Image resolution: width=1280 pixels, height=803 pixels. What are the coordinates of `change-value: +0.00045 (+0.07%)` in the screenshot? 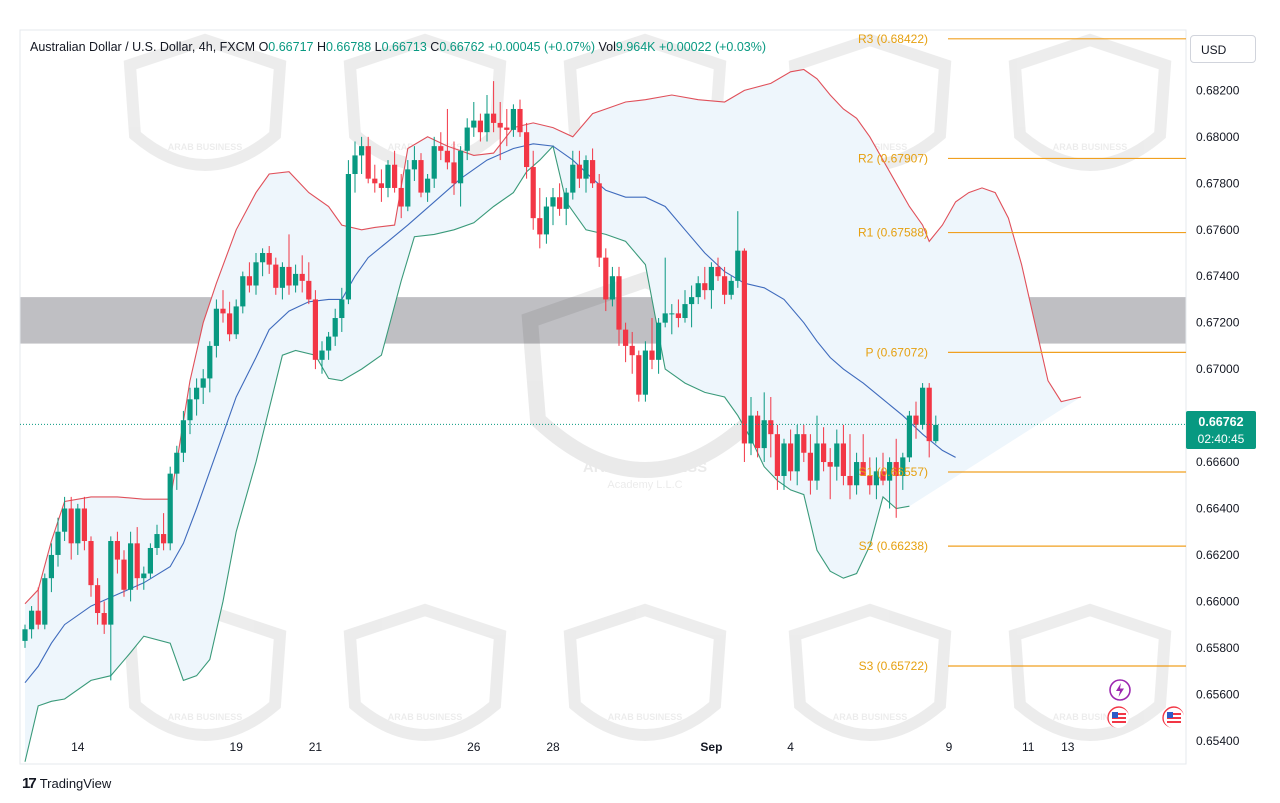 It's located at (542, 47).